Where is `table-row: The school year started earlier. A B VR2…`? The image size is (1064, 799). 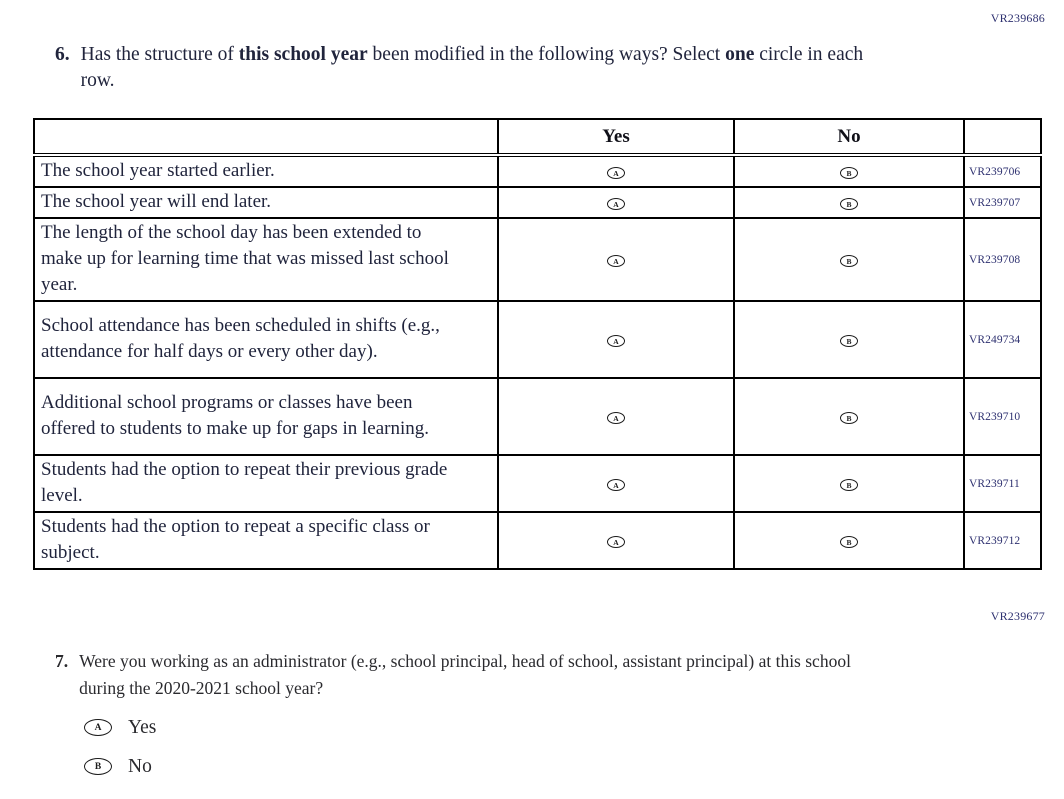 table-row: The school year started earlier. A B VR2… is located at coordinates (537, 171).